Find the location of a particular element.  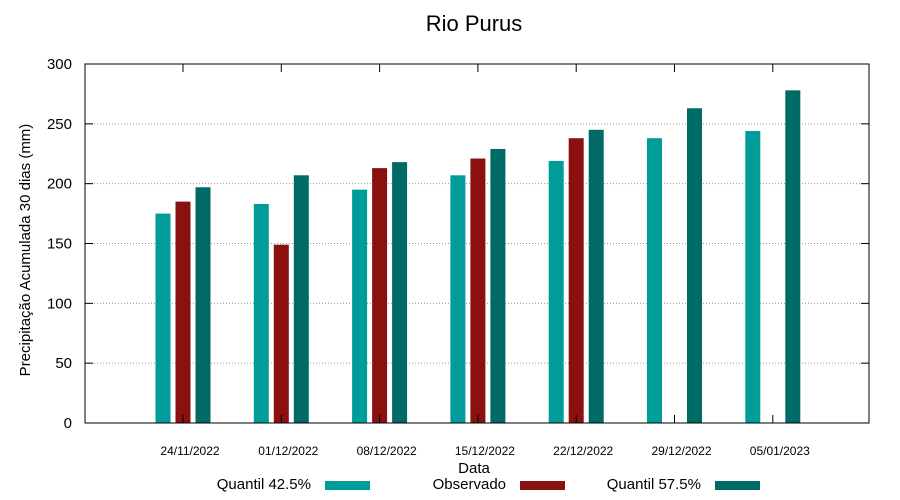

y-tick-label: 100 is located at coordinates (59, 303).